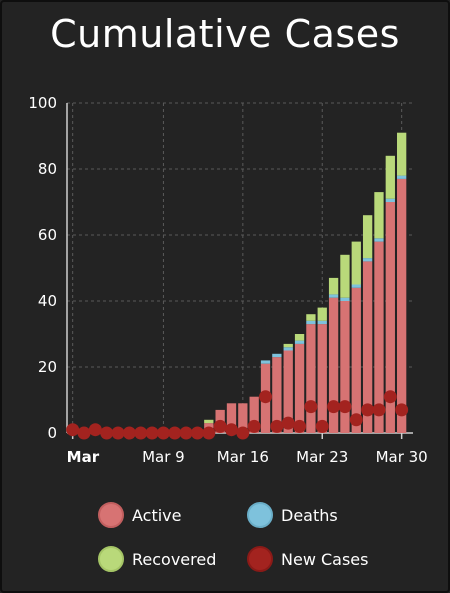  What do you see at coordinates (47, 169) in the screenshot?
I see `y-tick-label: 80` at bounding box center [47, 169].